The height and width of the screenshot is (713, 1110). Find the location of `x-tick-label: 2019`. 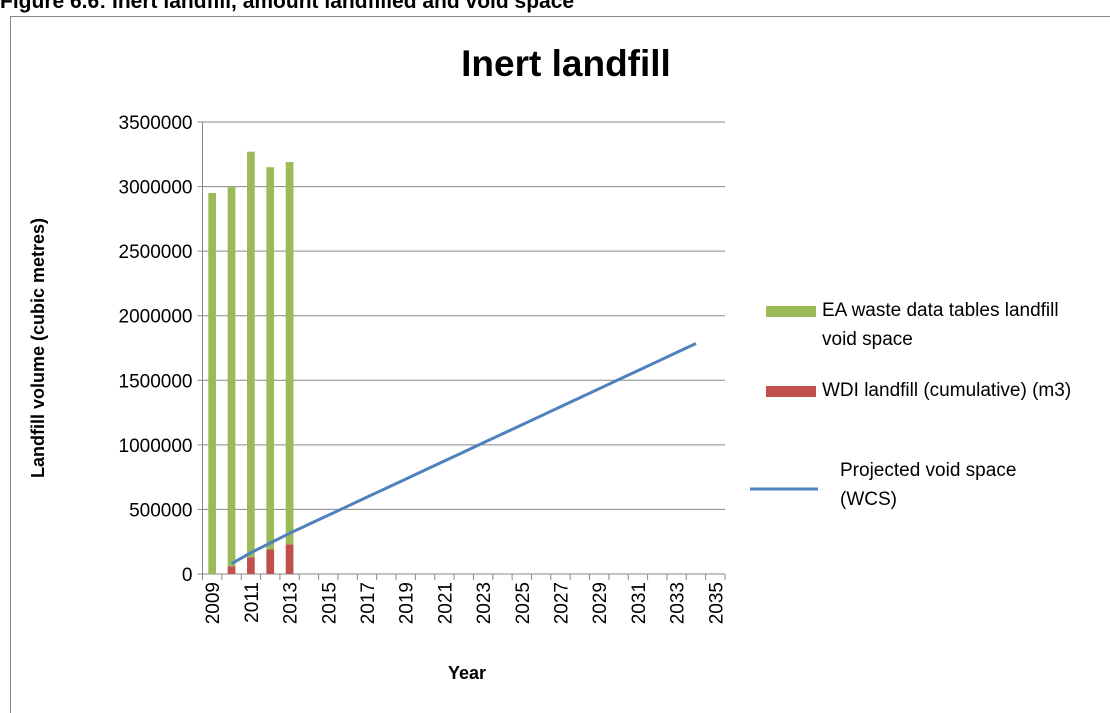

x-tick-label: 2019 is located at coordinates (407, 603).